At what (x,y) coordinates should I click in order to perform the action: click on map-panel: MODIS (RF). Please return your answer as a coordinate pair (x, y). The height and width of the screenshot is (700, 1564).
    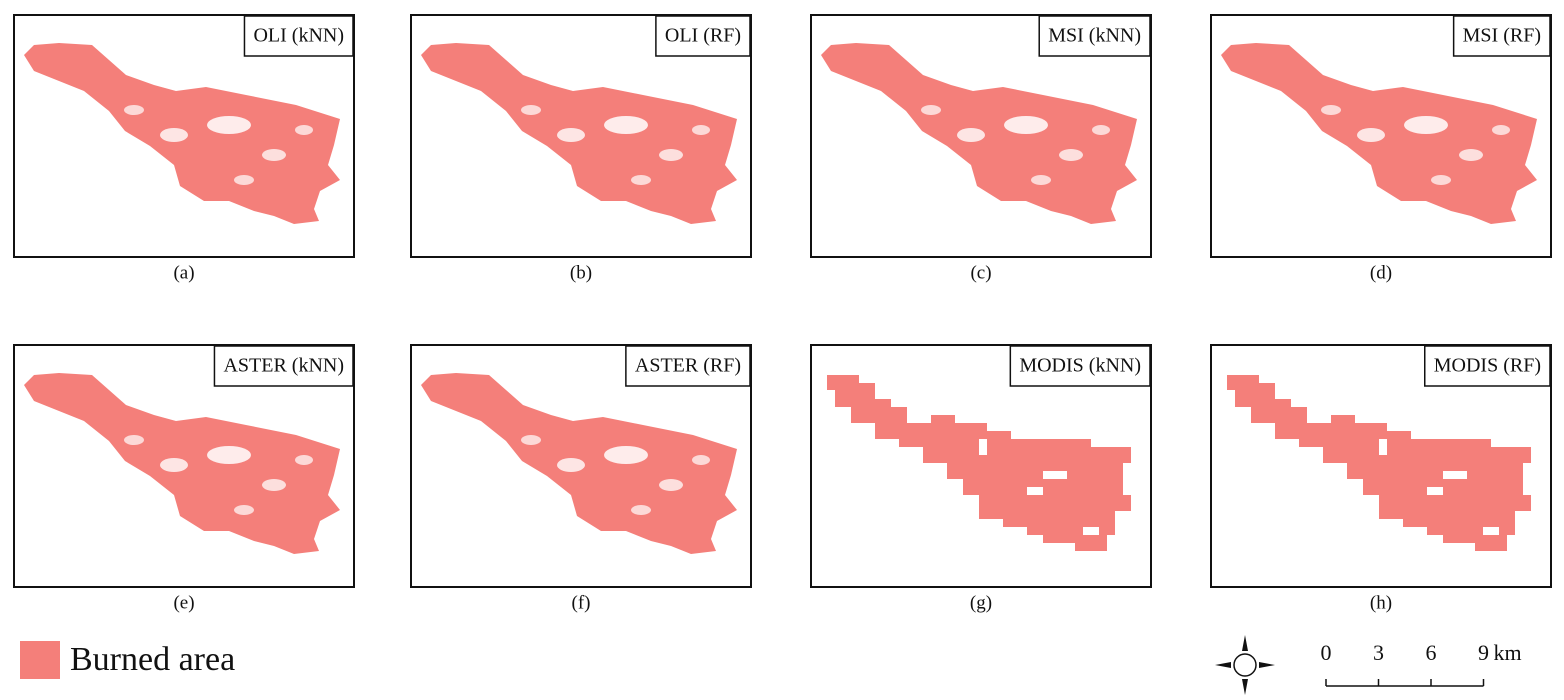
    Looking at the image, I should click on (1381, 466).